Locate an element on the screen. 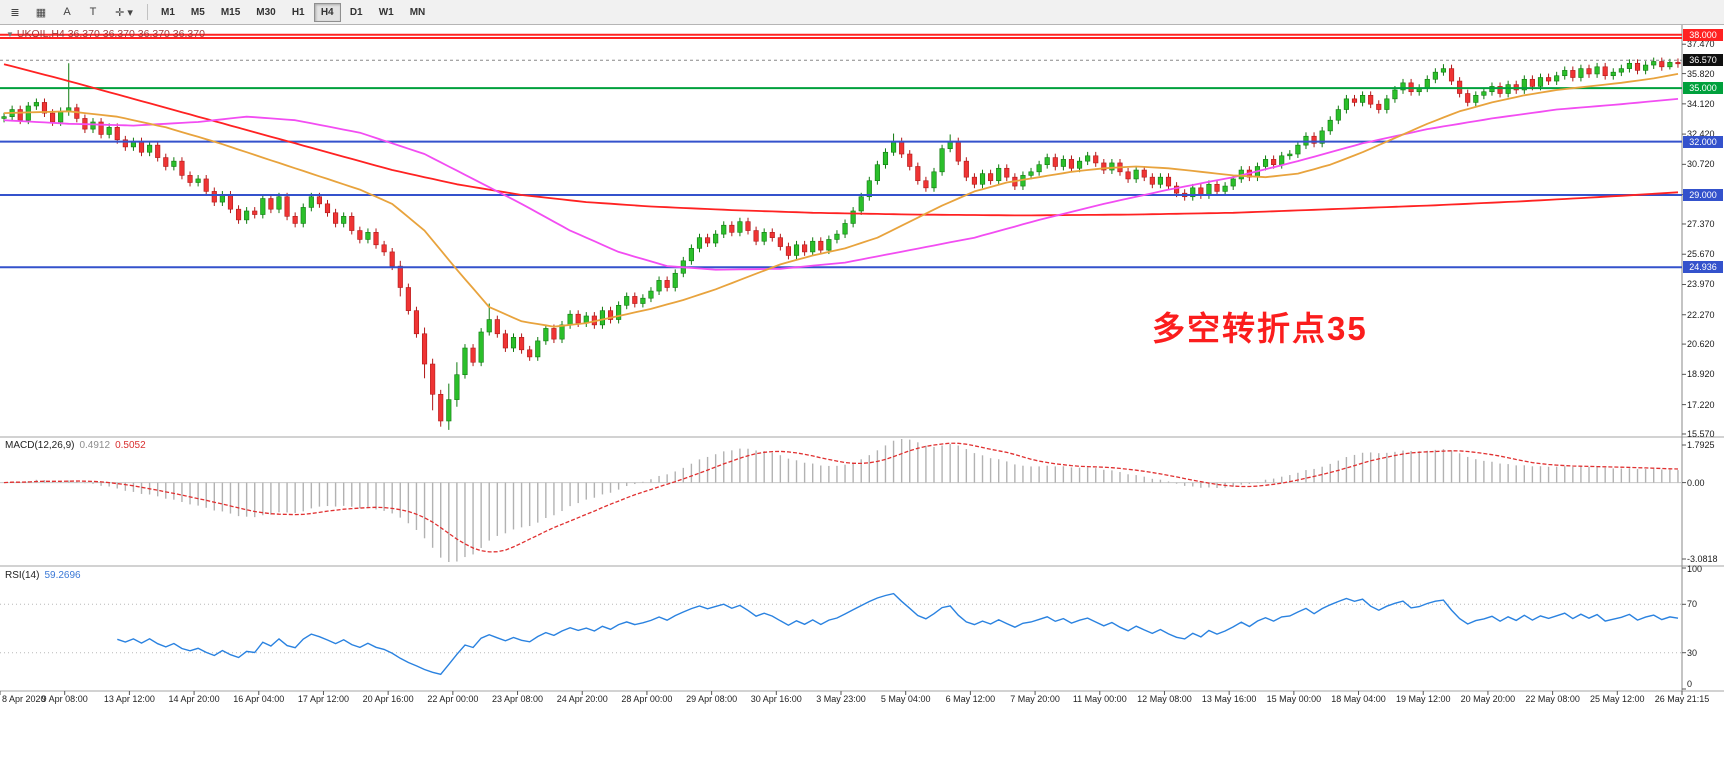  timeframe-button-mn: MN is located at coordinates (417, 12).